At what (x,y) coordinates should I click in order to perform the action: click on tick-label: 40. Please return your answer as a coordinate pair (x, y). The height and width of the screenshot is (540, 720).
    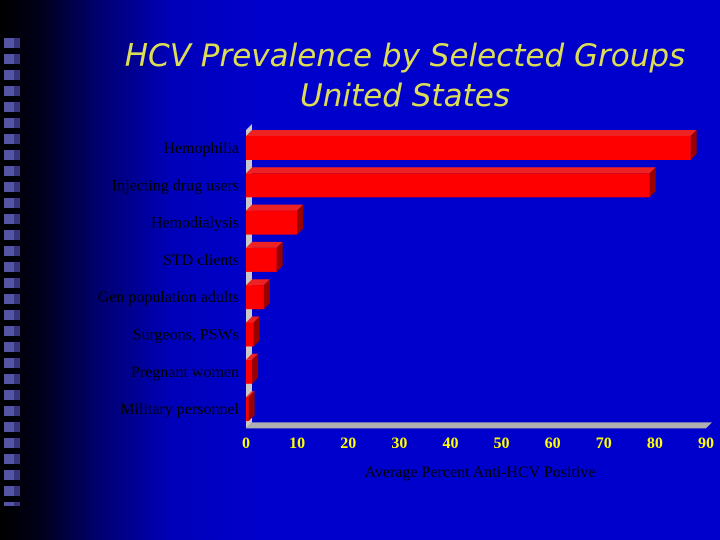
    Looking at the image, I should click on (450, 443).